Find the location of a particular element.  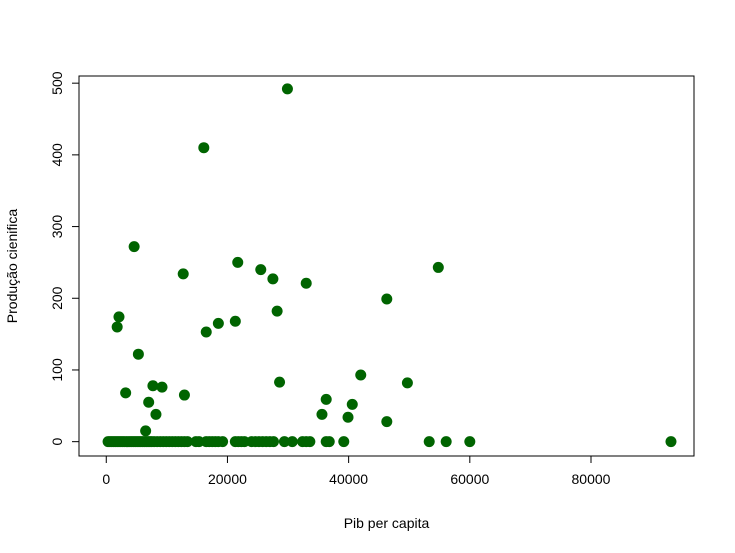

x-axis: 0 20000 40000 60000 80000 is located at coordinates (356, 471).